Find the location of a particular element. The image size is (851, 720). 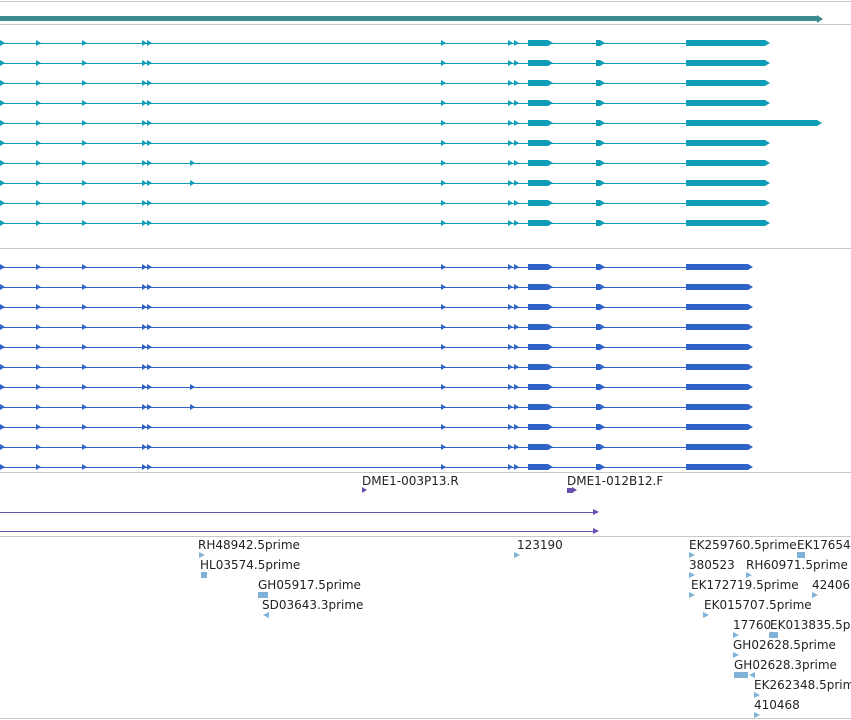

est-label: EK015707.5prime is located at coordinates (758, 605).